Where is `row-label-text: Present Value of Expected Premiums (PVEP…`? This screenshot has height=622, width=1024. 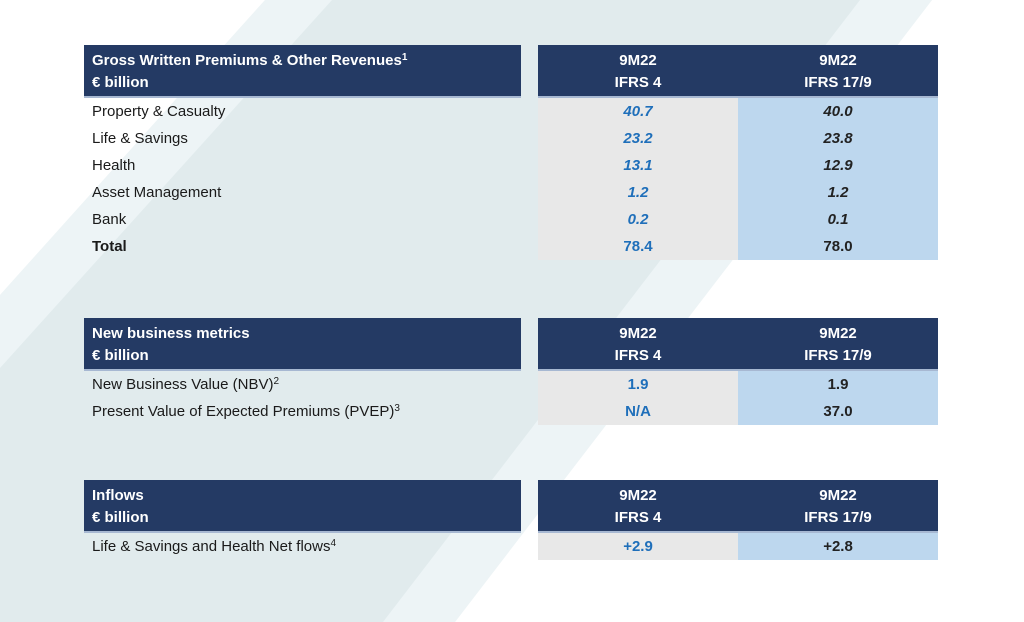
row-label-text: Present Value of Expected Premiums (PVEP… is located at coordinates (243, 411).